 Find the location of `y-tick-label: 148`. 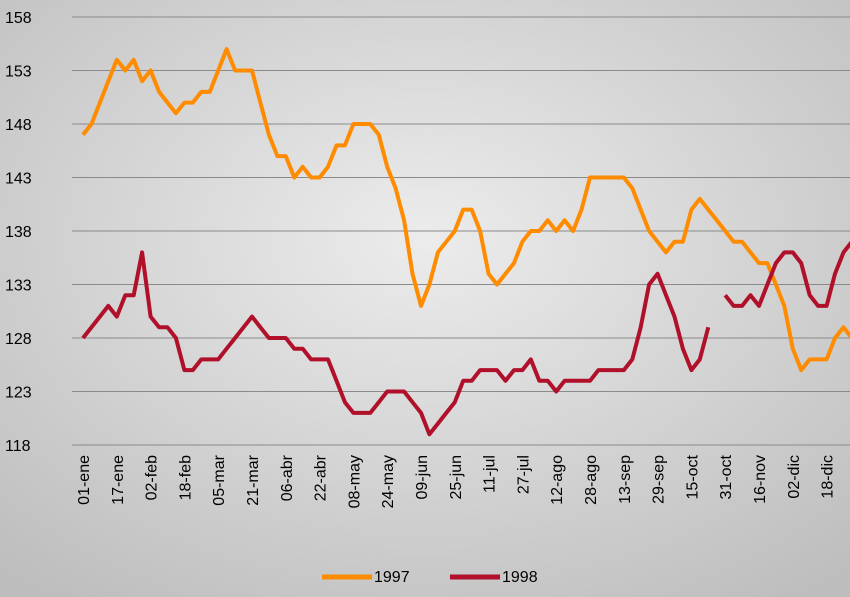

y-tick-label: 148 is located at coordinates (18, 125).